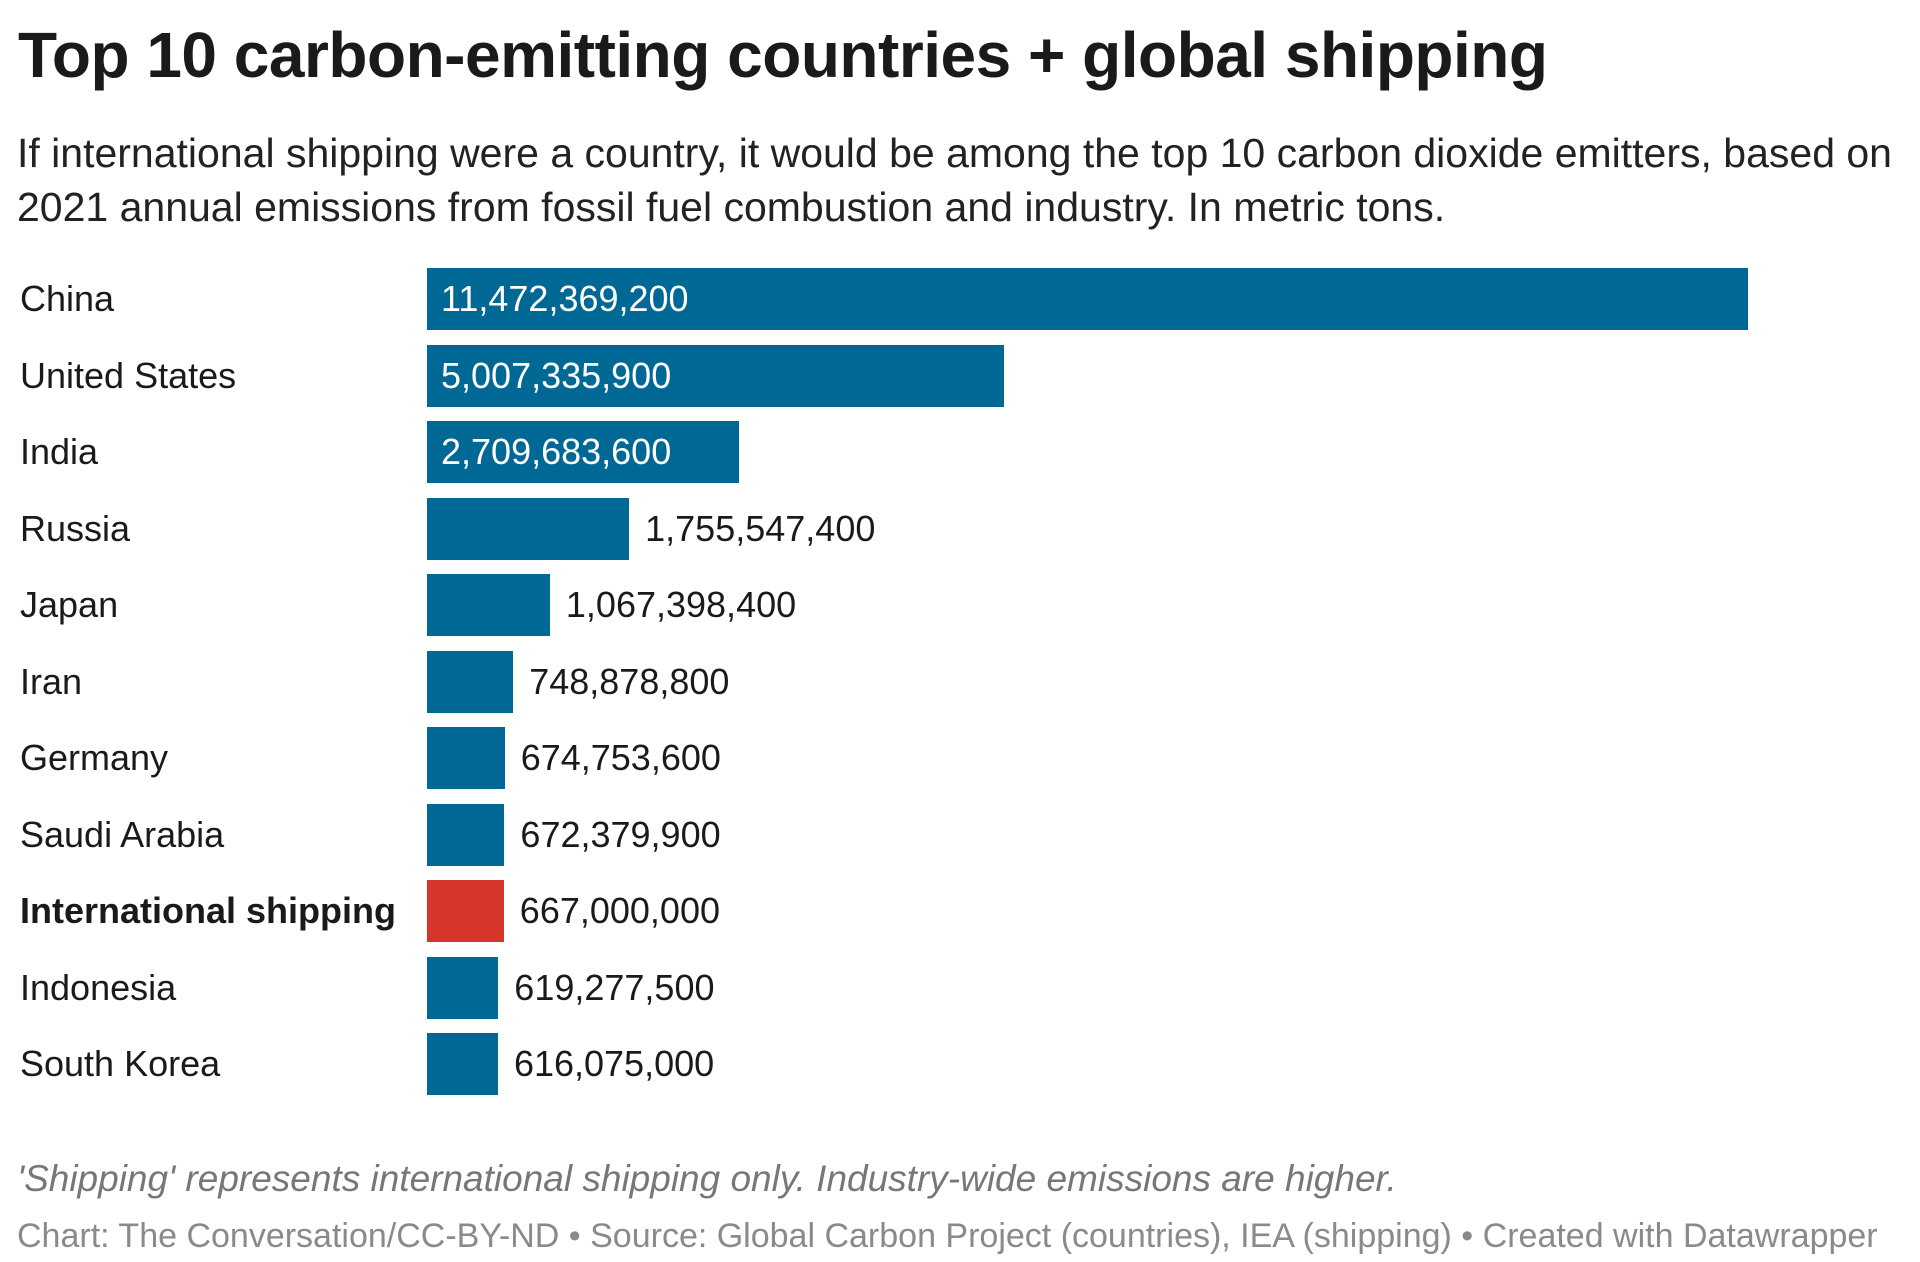 The image size is (1920, 1262). I want to click on category-label: Germany, so click(94, 757).